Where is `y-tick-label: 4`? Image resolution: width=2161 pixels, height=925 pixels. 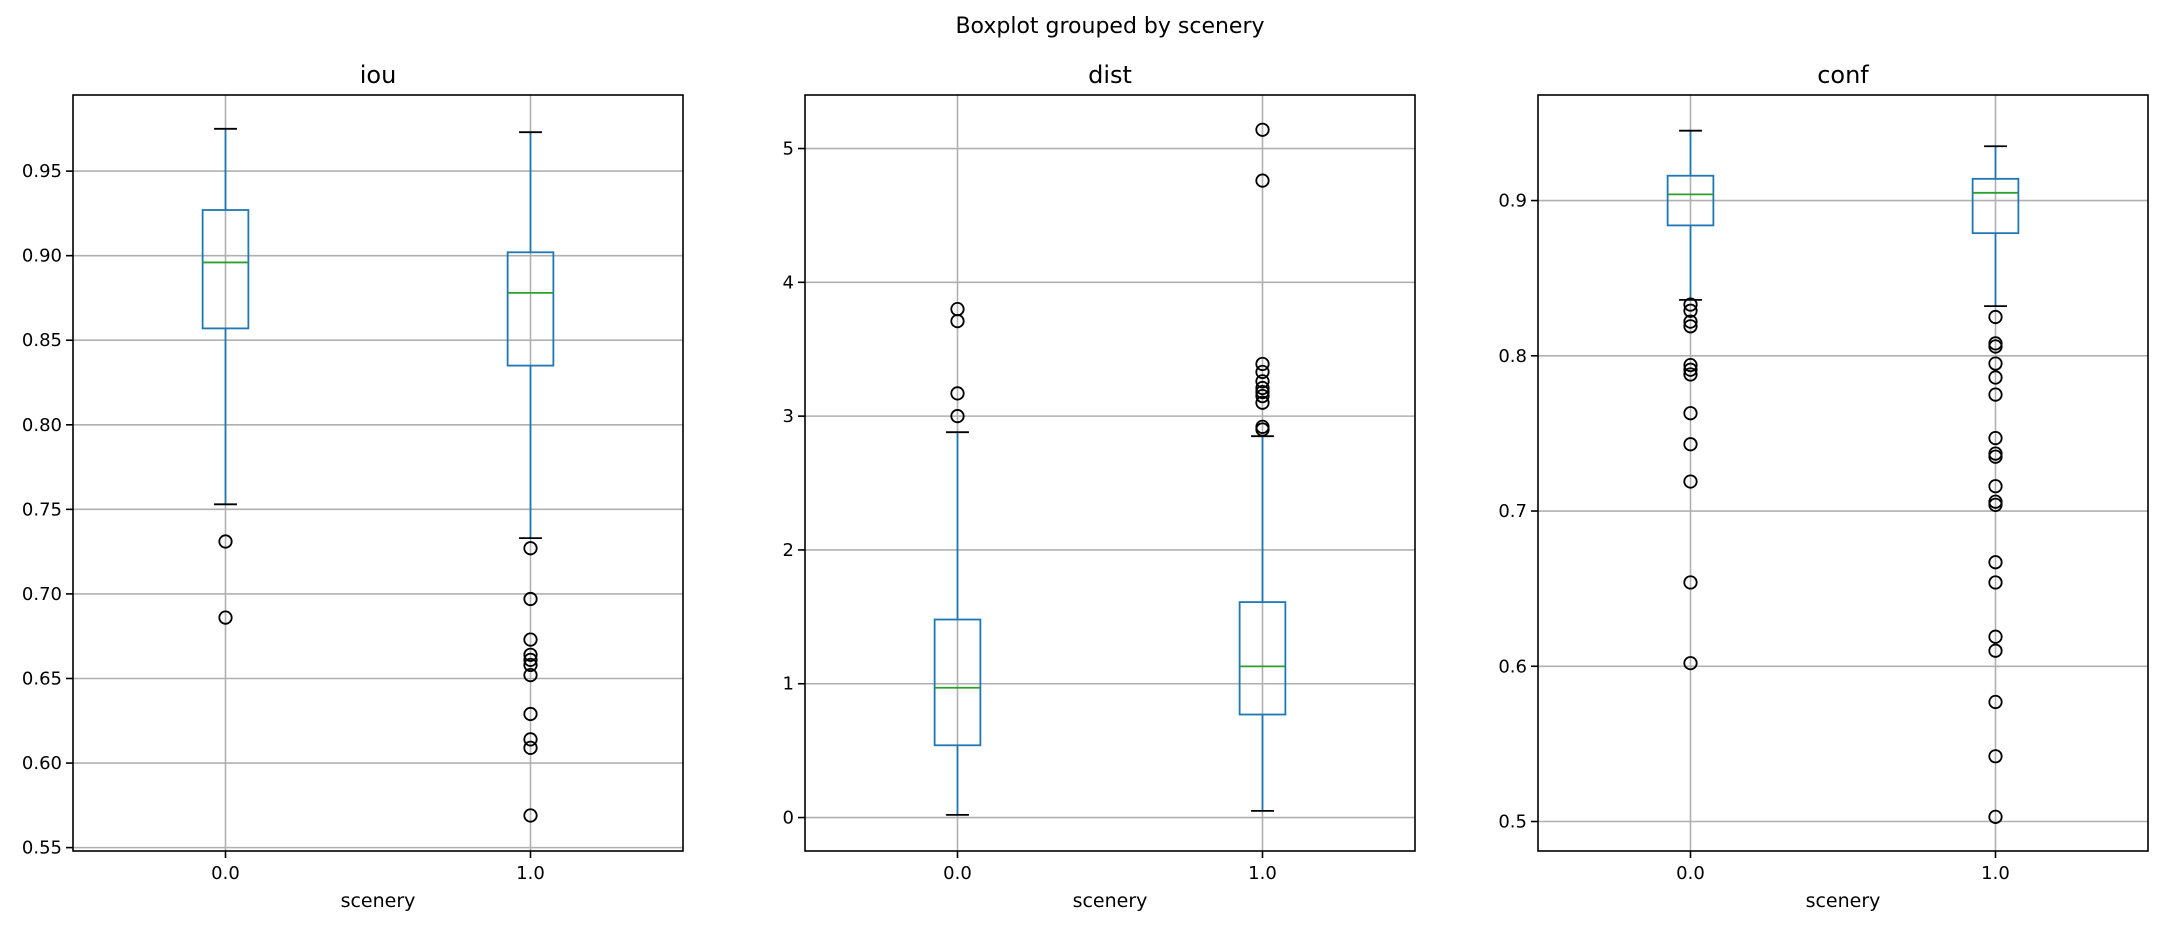
y-tick-label: 4 is located at coordinates (788, 282).